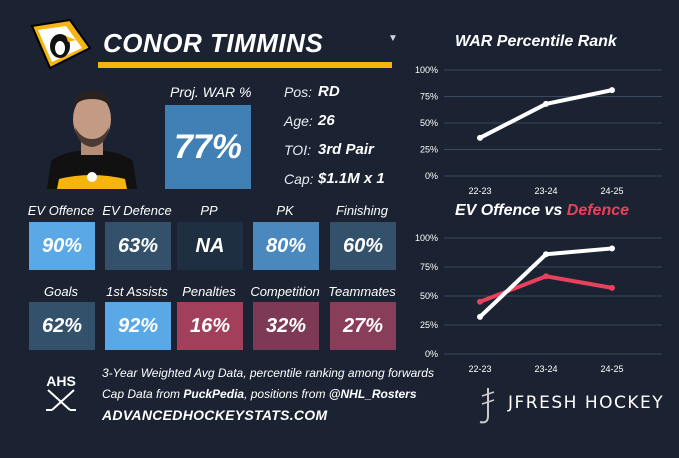 Image resolution: width=679 pixels, height=458 pixels. What do you see at coordinates (286, 394) in the screenshot?
I see `footer-sources-mid: , positions from` at bounding box center [286, 394].